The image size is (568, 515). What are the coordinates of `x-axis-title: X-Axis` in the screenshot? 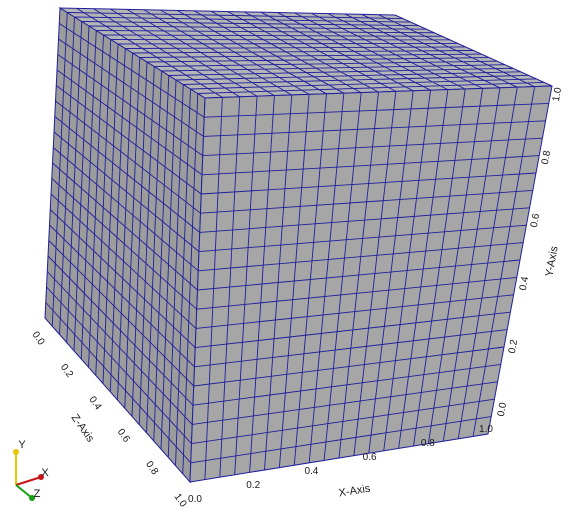 It's located at (355, 491).